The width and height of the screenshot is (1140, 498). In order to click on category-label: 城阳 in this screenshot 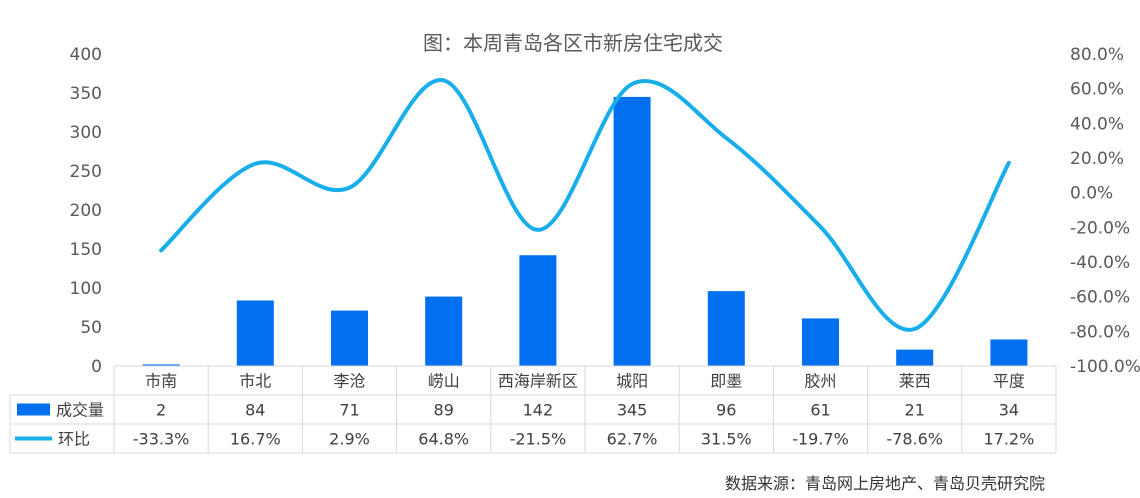, I will do `click(632, 381)`.